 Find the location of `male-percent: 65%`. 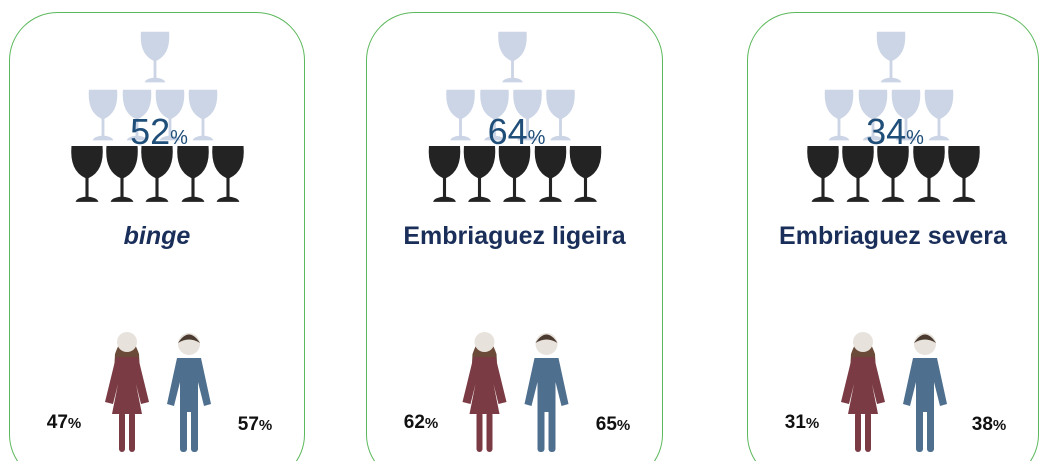

male-percent: 65% is located at coordinates (613, 424).